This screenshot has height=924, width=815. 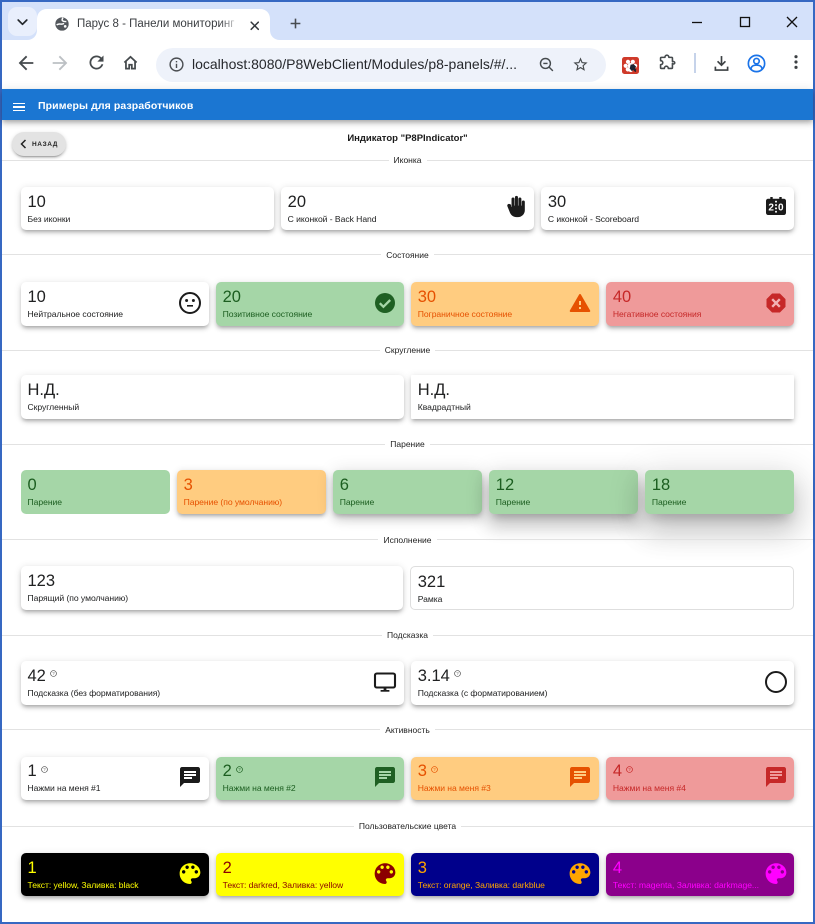 What do you see at coordinates (771, 208) in the screenshot?
I see `svg-text: 2` at bounding box center [771, 208].